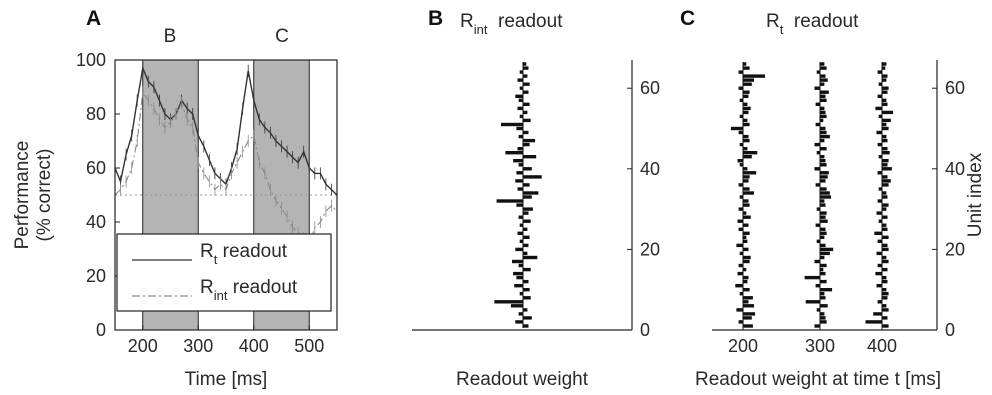  What do you see at coordinates (44, 195) in the screenshot?
I see `y-axis-label-line2: (% correct)` at bounding box center [44, 195].